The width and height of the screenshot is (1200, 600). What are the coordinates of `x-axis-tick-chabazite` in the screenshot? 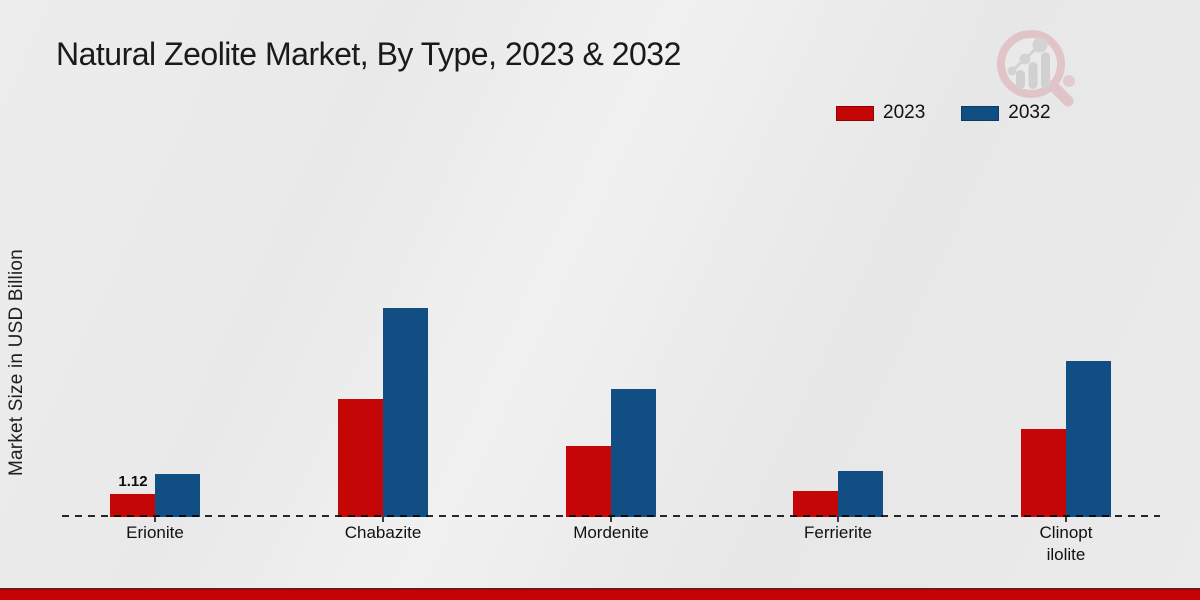 It's located at (383, 519).